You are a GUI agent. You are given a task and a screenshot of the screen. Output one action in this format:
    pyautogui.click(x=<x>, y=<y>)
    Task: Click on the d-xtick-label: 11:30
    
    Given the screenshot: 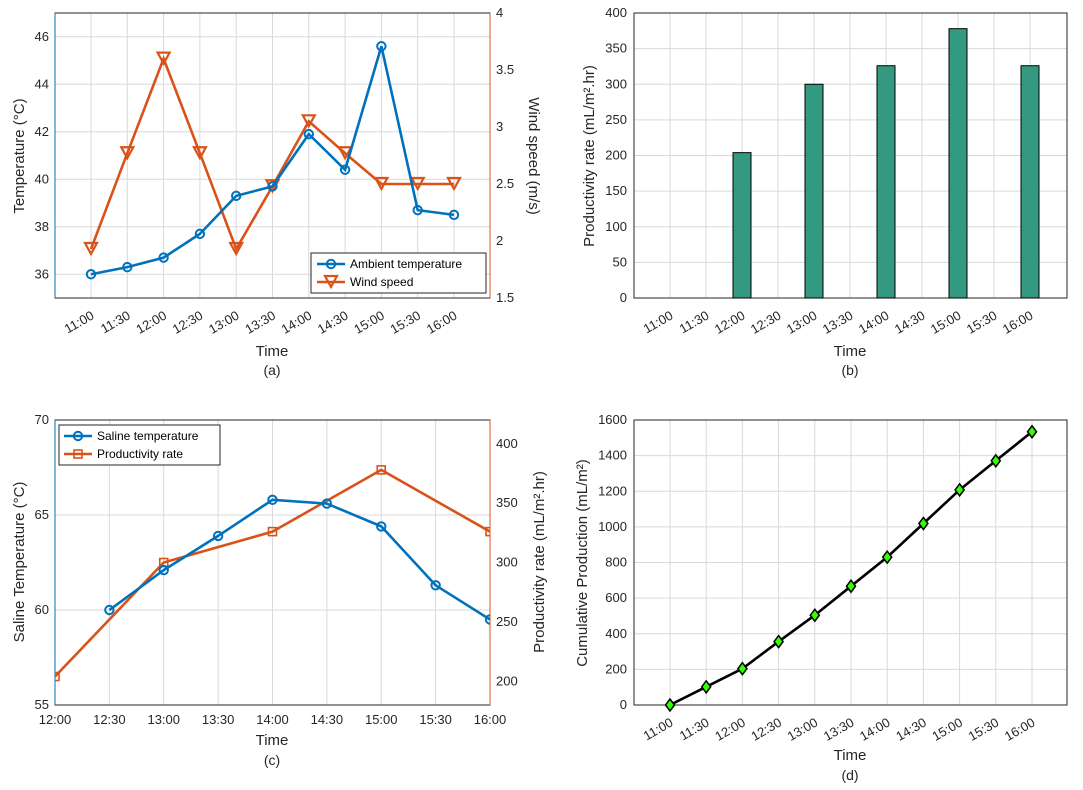 What is the action you would take?
    pyautogui.click(x=694, y=729)
    